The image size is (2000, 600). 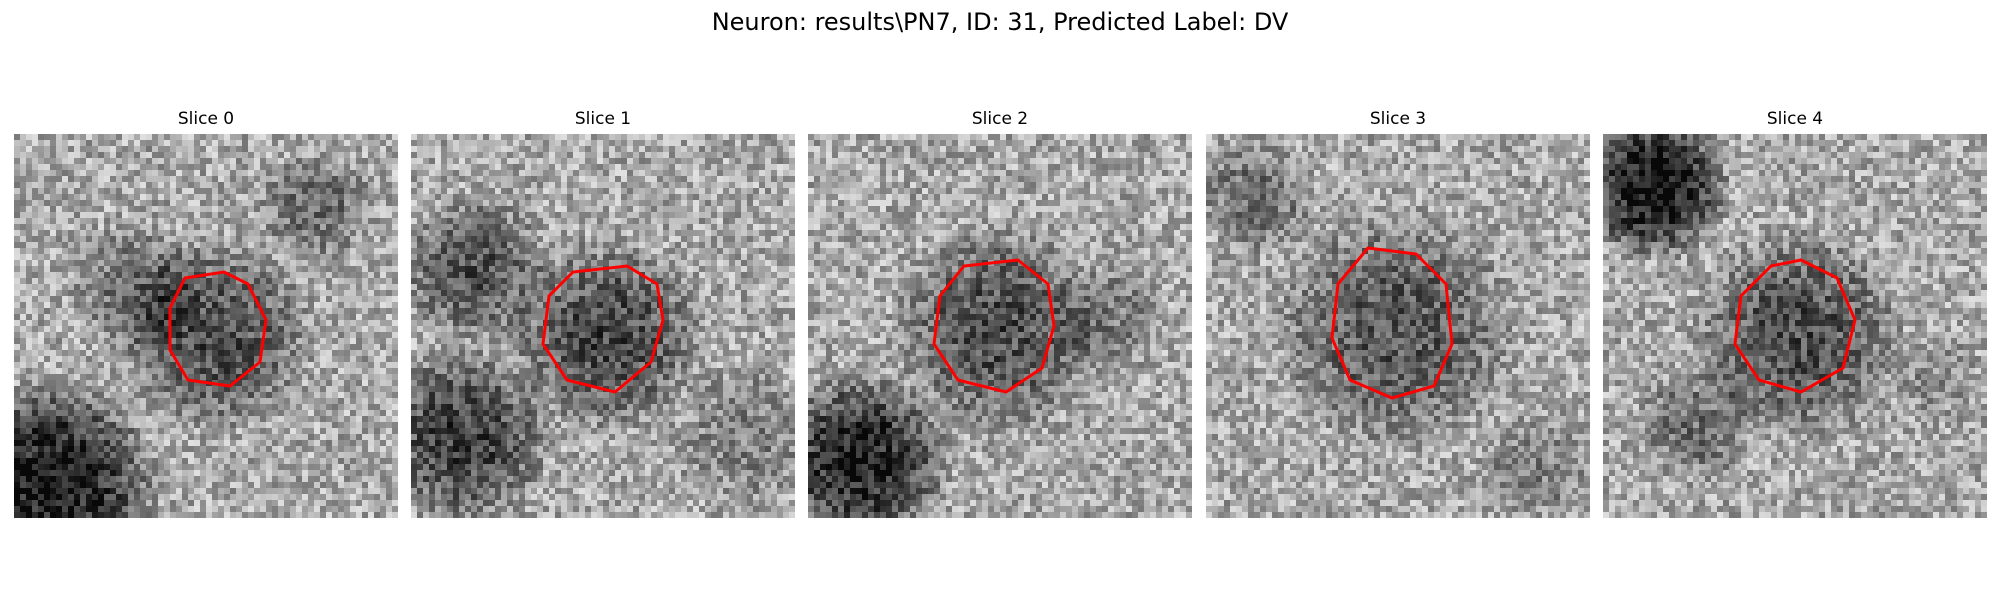 What do you see at coordinates (1795, 119) in the screenshot?
I see `slice-title: Slice 4` at bounding box center [1795, 119].